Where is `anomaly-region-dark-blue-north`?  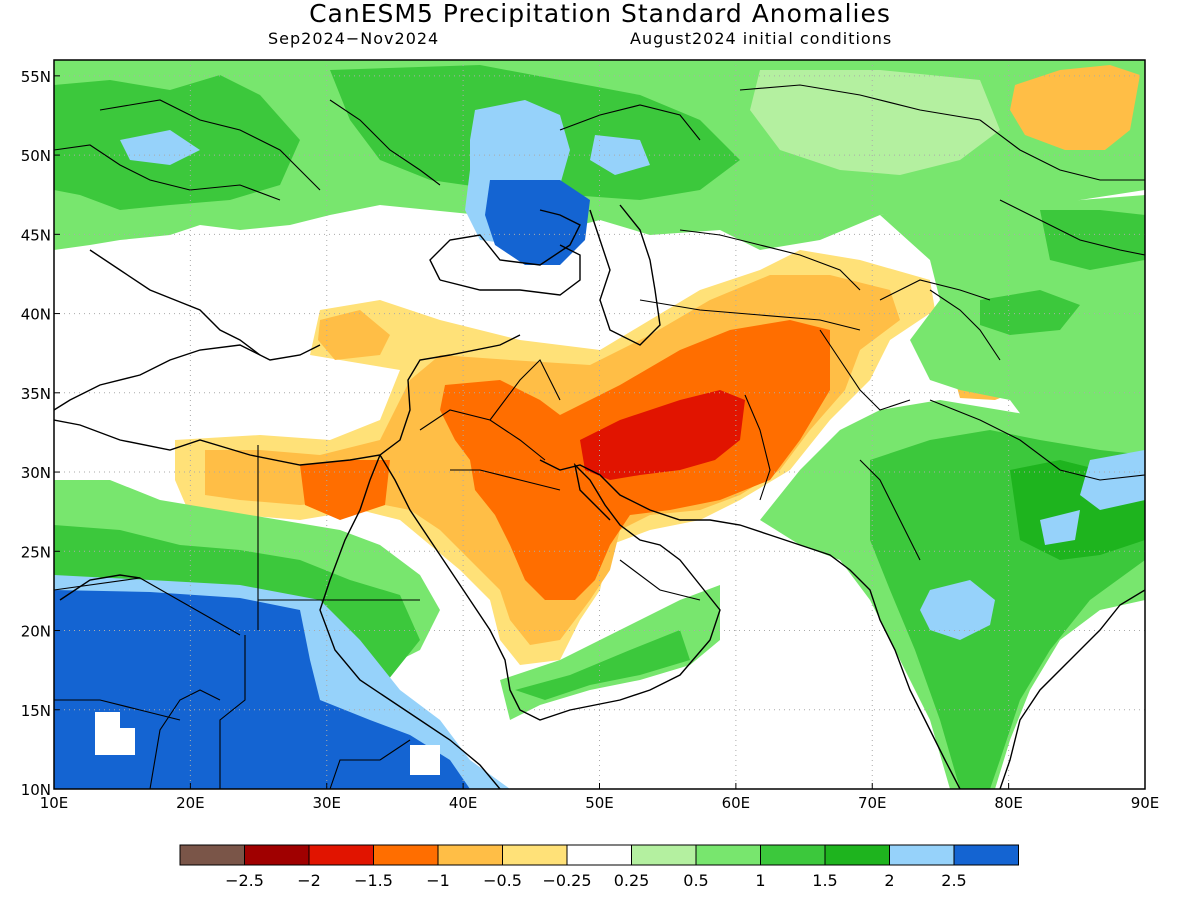 anomaly-region-dark-blue-north is located at coordinates (537, 222).